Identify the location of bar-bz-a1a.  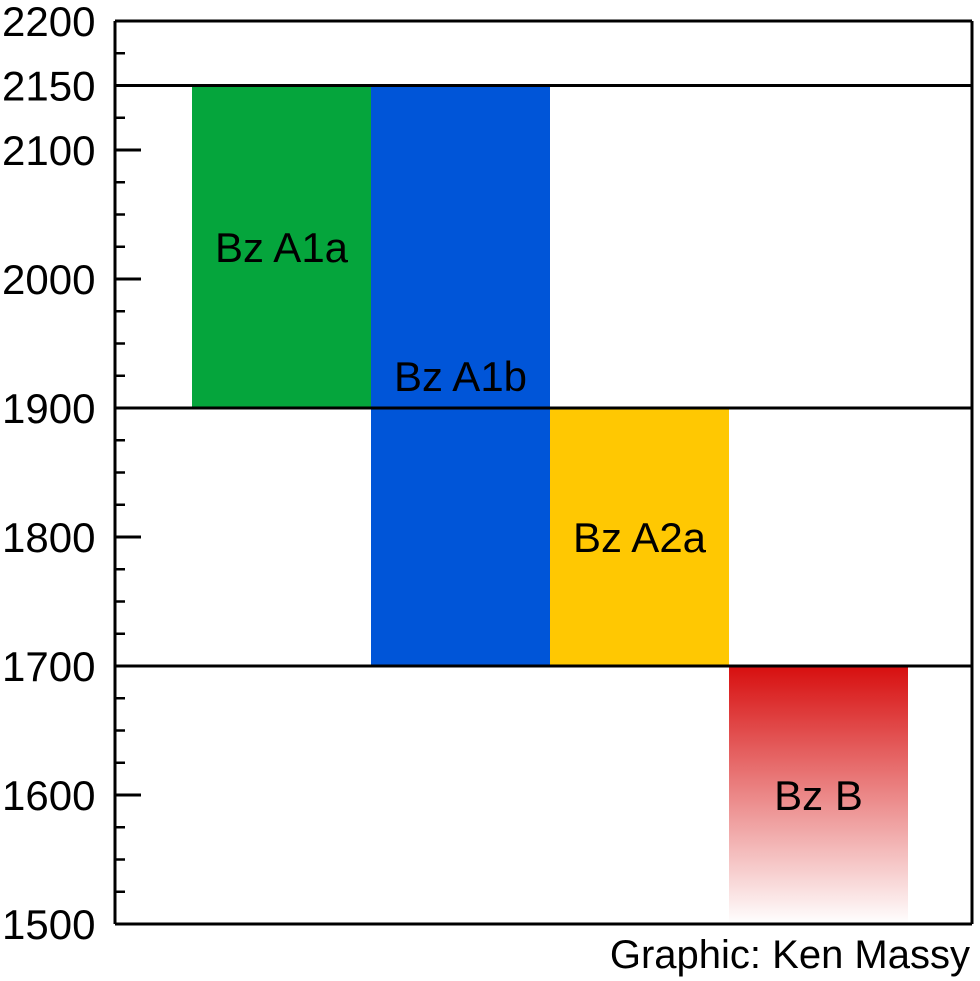
(281, 246).